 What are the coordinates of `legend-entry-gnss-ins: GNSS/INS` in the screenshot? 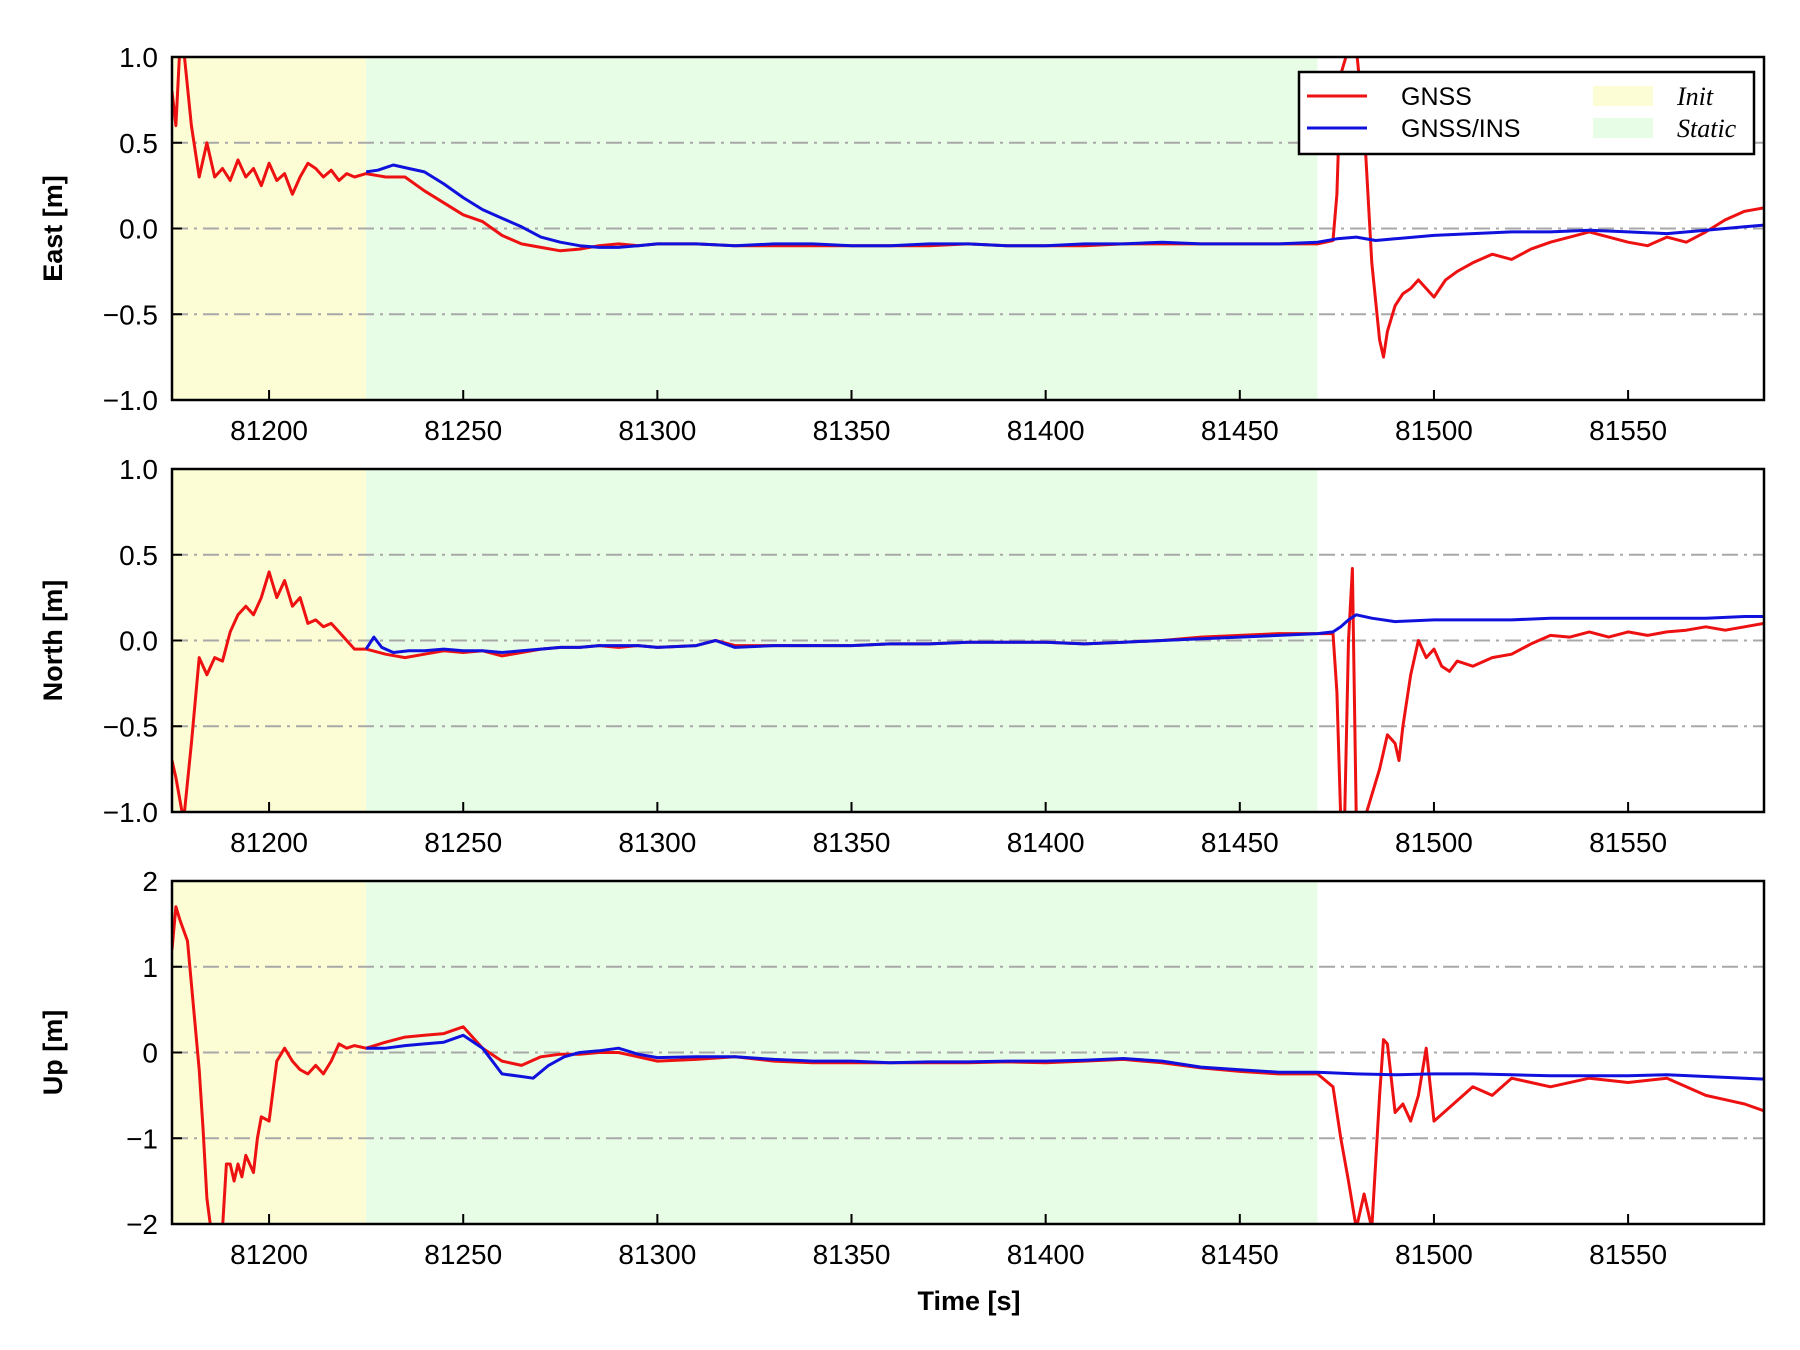 It's located at (1413, 129).